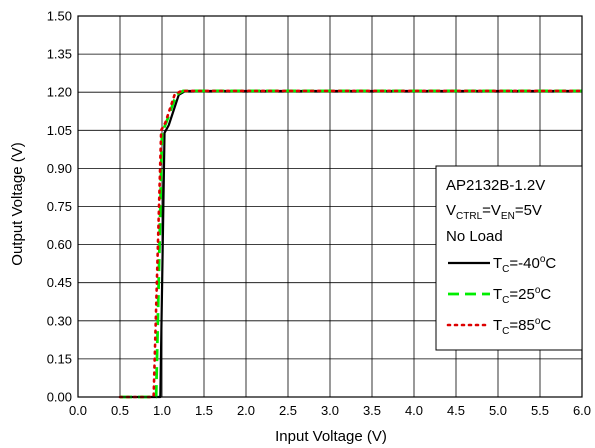 The height and width of the screenshot is (448, 595). Describe the element at coordinates (540, 410) in the screenshot. I see `x-tick-label: 5.5` at that location.